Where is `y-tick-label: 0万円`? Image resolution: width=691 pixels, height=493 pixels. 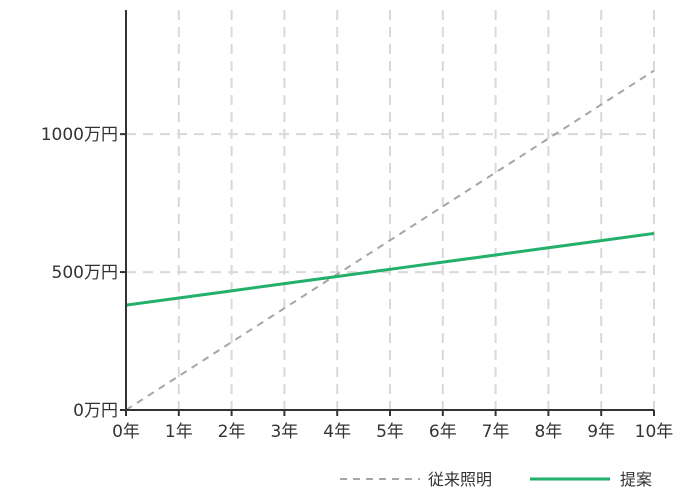 y-tick-label: 0万円 is located at coordinates (95, 411).